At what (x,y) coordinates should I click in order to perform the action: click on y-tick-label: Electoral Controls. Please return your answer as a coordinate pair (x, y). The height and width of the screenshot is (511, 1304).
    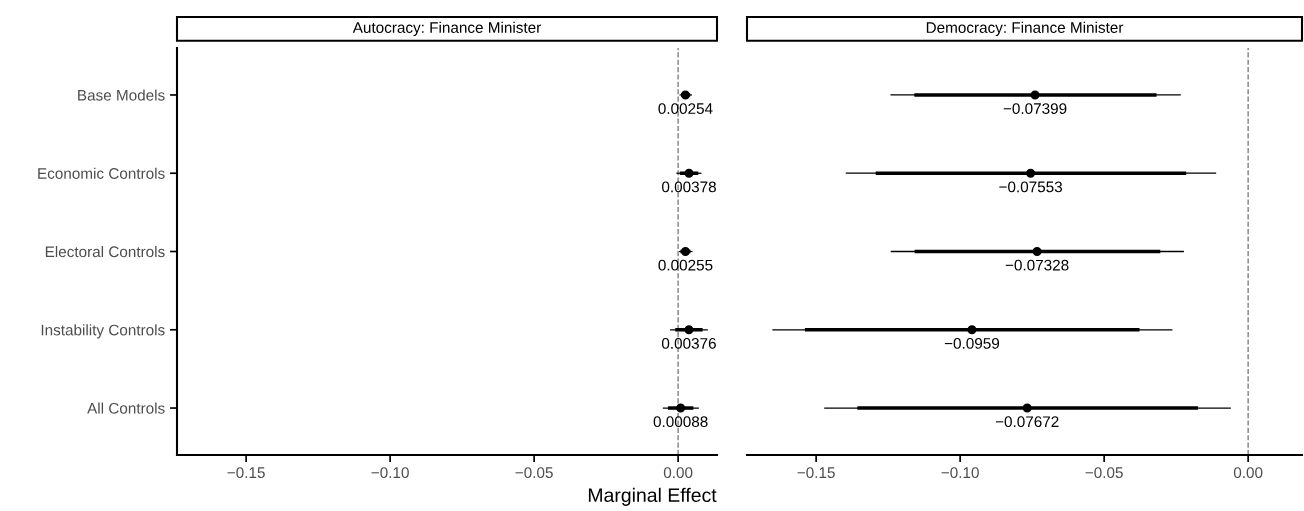
    Looking at the image, I should click on (105, 251).